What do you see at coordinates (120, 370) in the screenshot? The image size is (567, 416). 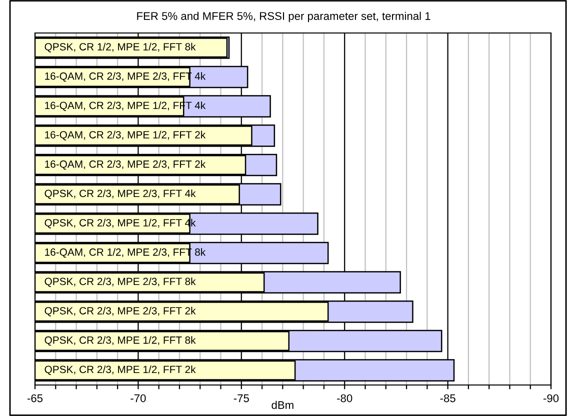 I see `y-tick-label: QPSK, CR 2/3, MPE 1/2, FFT 2k` at bounding box center [120, 370].